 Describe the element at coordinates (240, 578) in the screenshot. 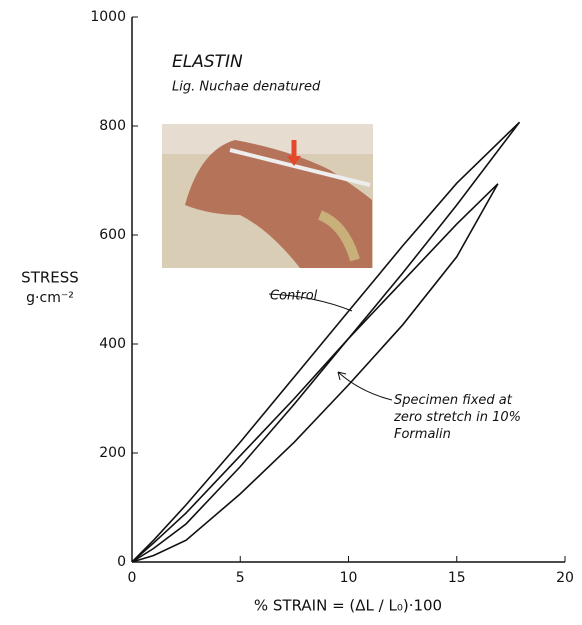

I see `x-tick-label: 5` at that location.